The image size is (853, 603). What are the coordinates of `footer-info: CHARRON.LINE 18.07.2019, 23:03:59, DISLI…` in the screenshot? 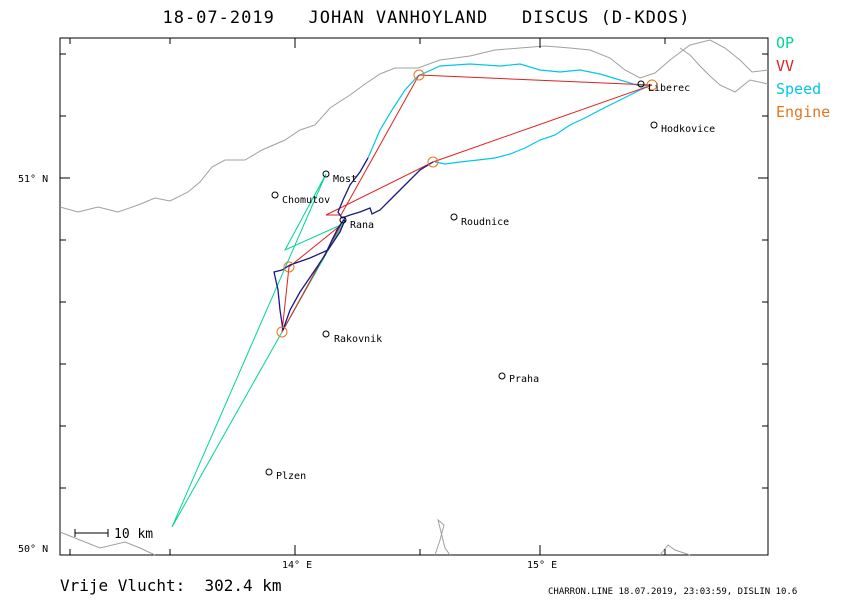 It's located at (673, 592).